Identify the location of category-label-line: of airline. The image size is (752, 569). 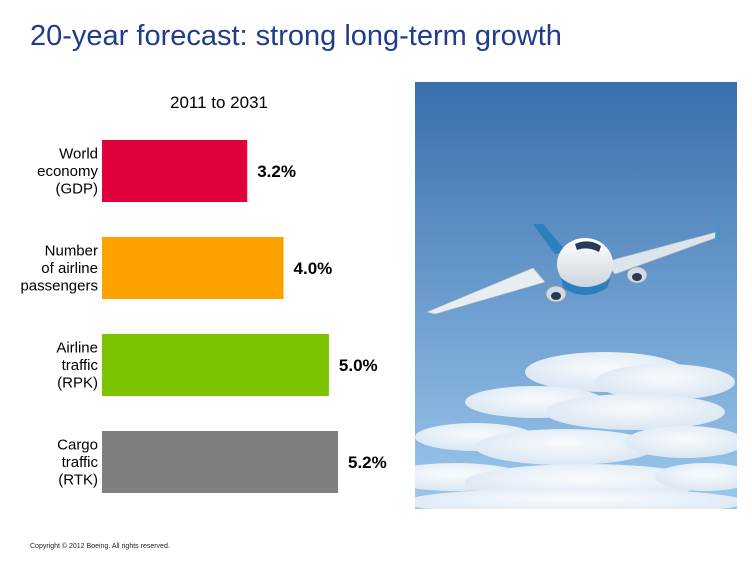
(69, 268).